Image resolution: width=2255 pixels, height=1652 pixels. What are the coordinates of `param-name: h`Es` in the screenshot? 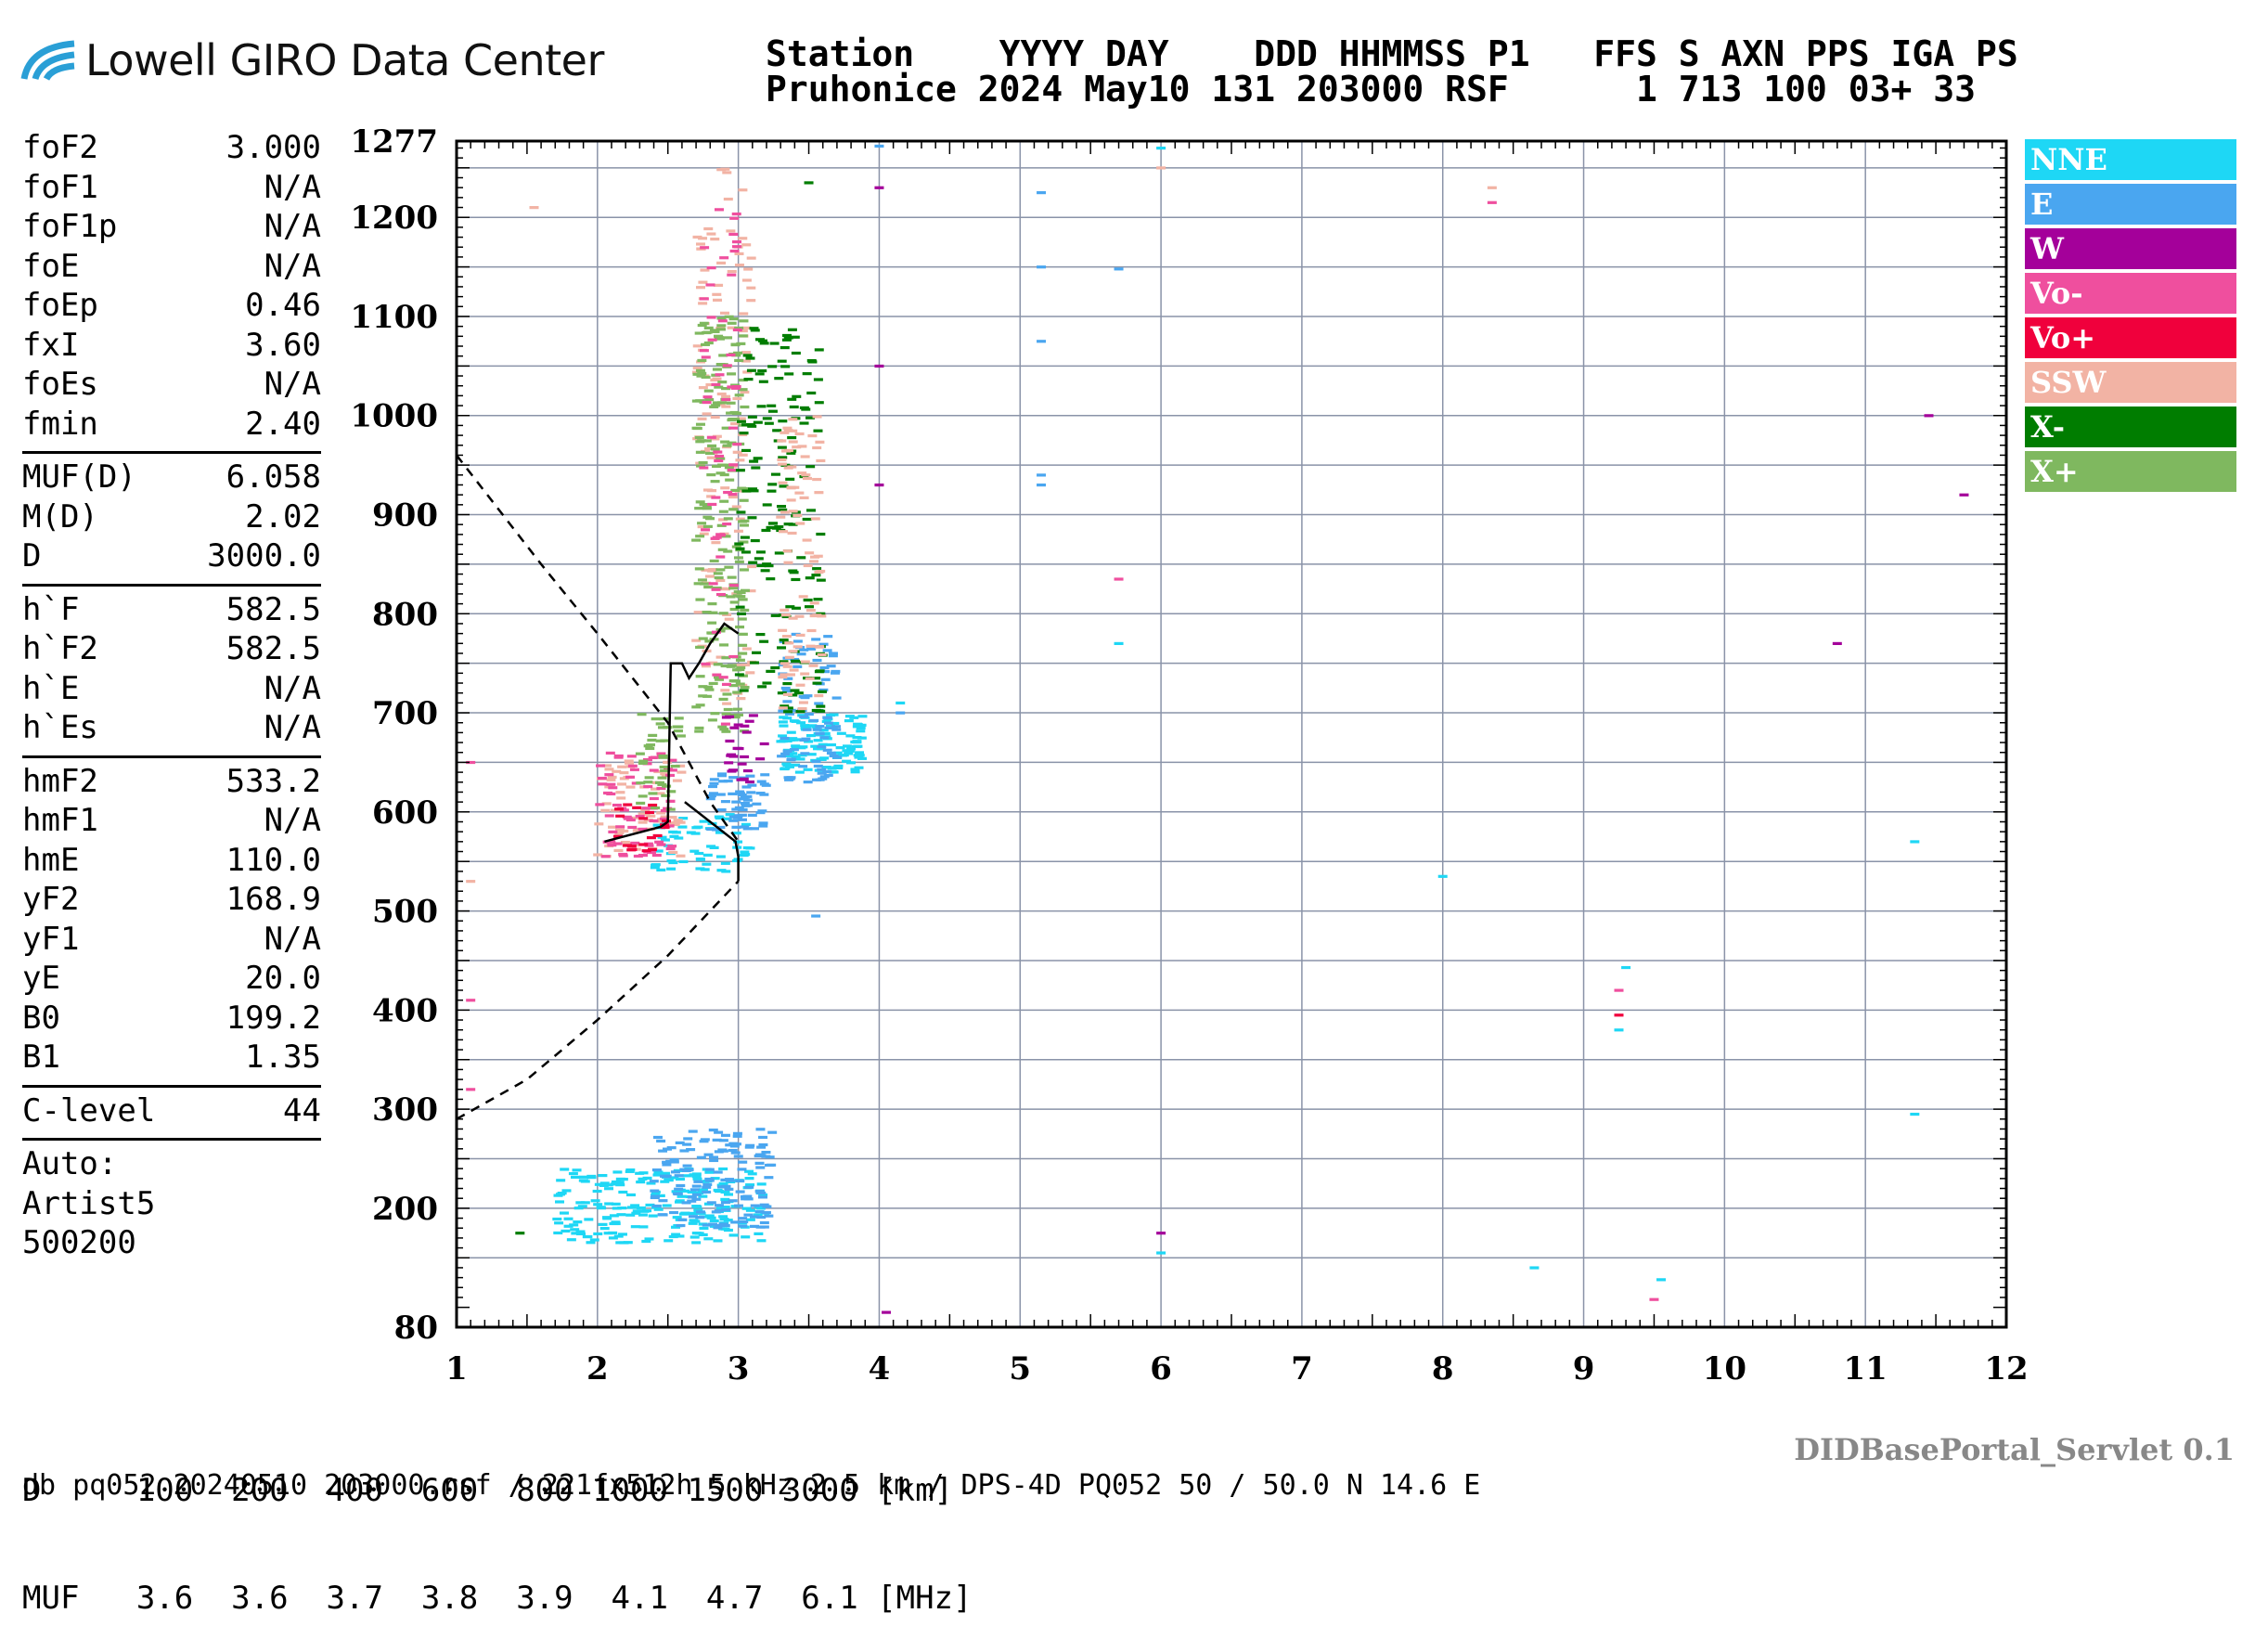 It's located at (60, 727).